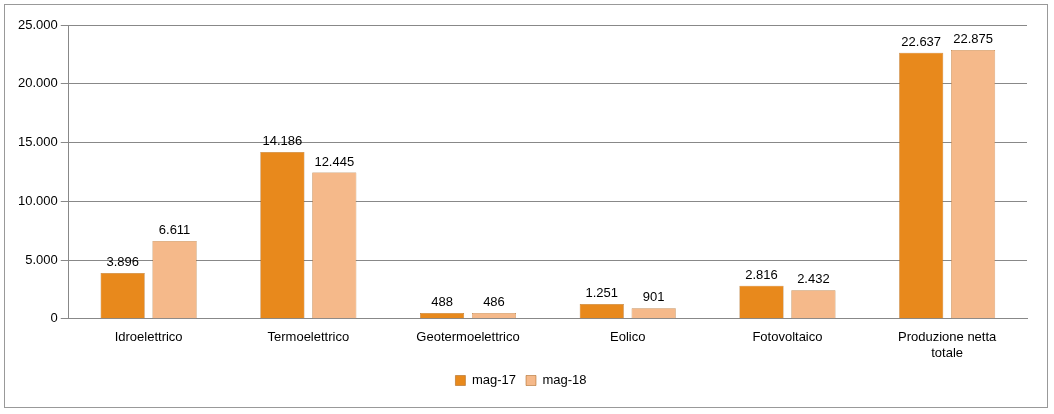 Image resolution: width=1054 pixels, height=414 pixels. What do you see at coordinates (813, 279) in the screenshot?
I see `data-label: 2.432` at bounding box center [813, 279].